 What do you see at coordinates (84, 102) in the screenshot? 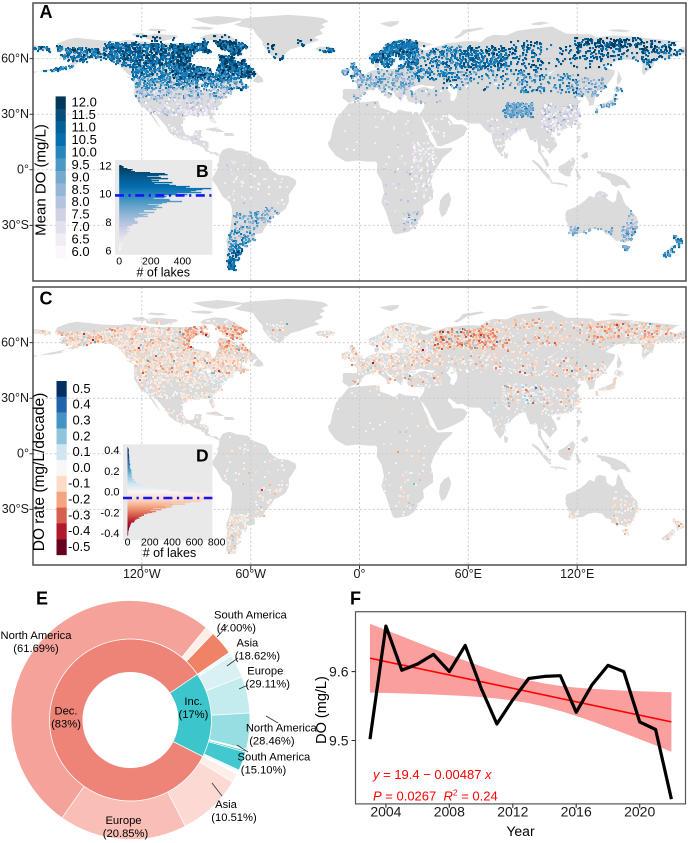
I see `svg-text: 12.0` at bounding box center [84, 102].